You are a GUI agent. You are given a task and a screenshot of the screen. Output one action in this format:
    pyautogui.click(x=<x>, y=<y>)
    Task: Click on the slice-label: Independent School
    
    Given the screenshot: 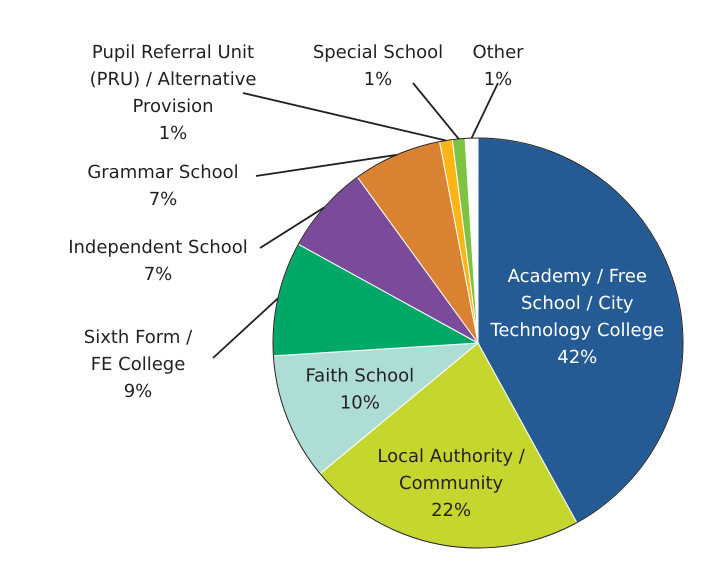 What is the action you would take?
    pyautogui.click(x=158, y=247)
    